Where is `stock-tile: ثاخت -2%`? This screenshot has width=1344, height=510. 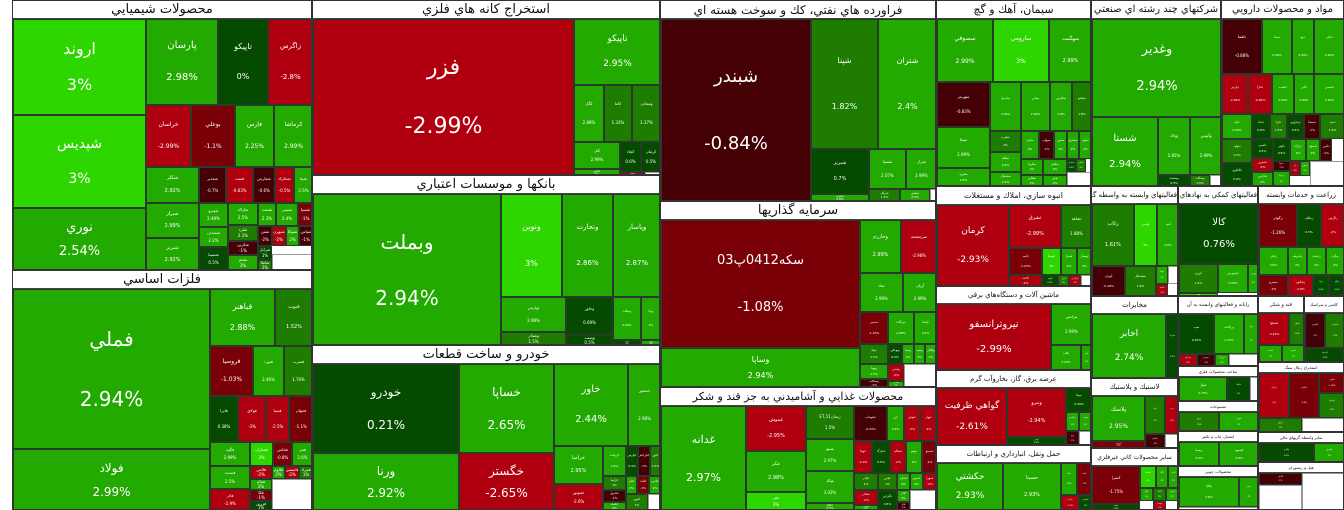
stock-tile: ثاخت -2% is located at coordinates (1025, 280).